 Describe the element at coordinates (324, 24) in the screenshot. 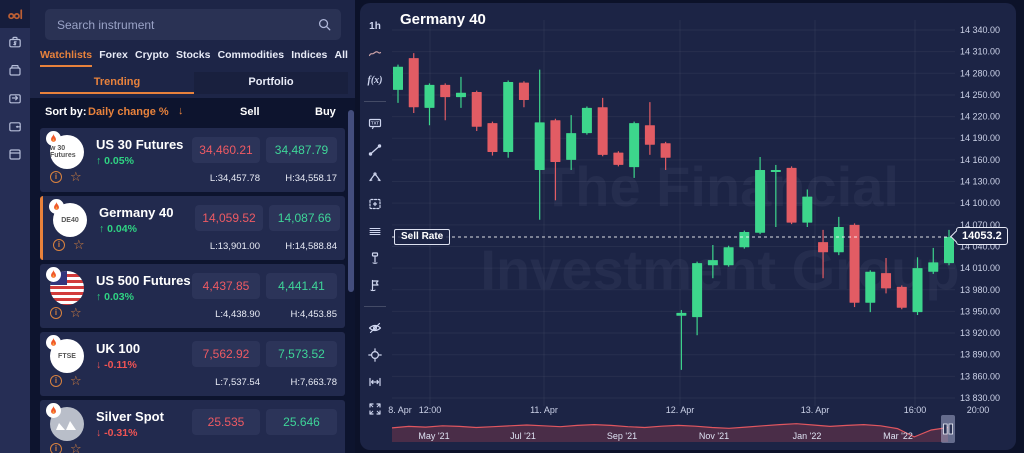

I see `search-icon` at that location.